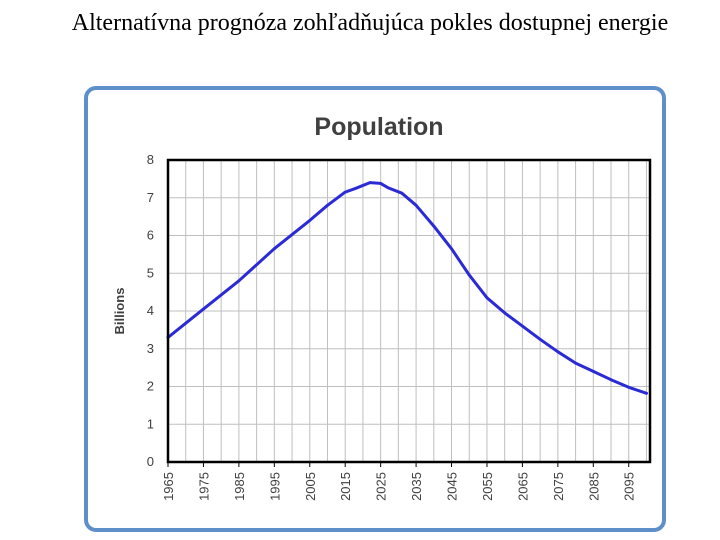  I want to click on x-tick-label: 2045, so click(452, 486).